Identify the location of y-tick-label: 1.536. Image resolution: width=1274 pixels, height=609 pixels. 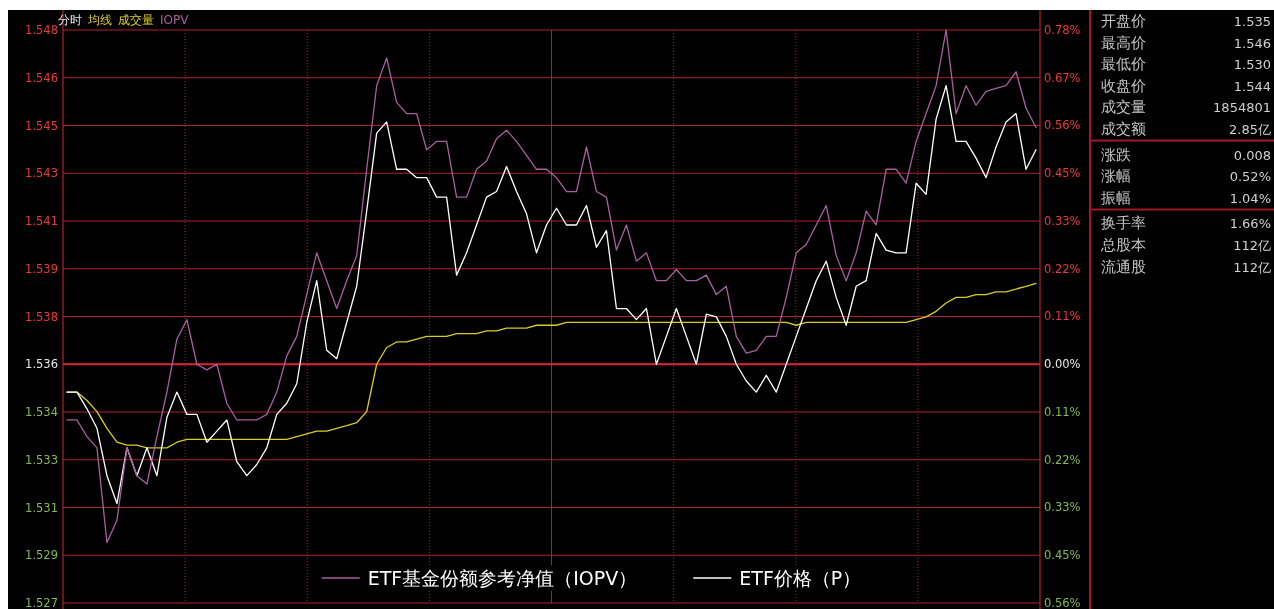
(41, 364).